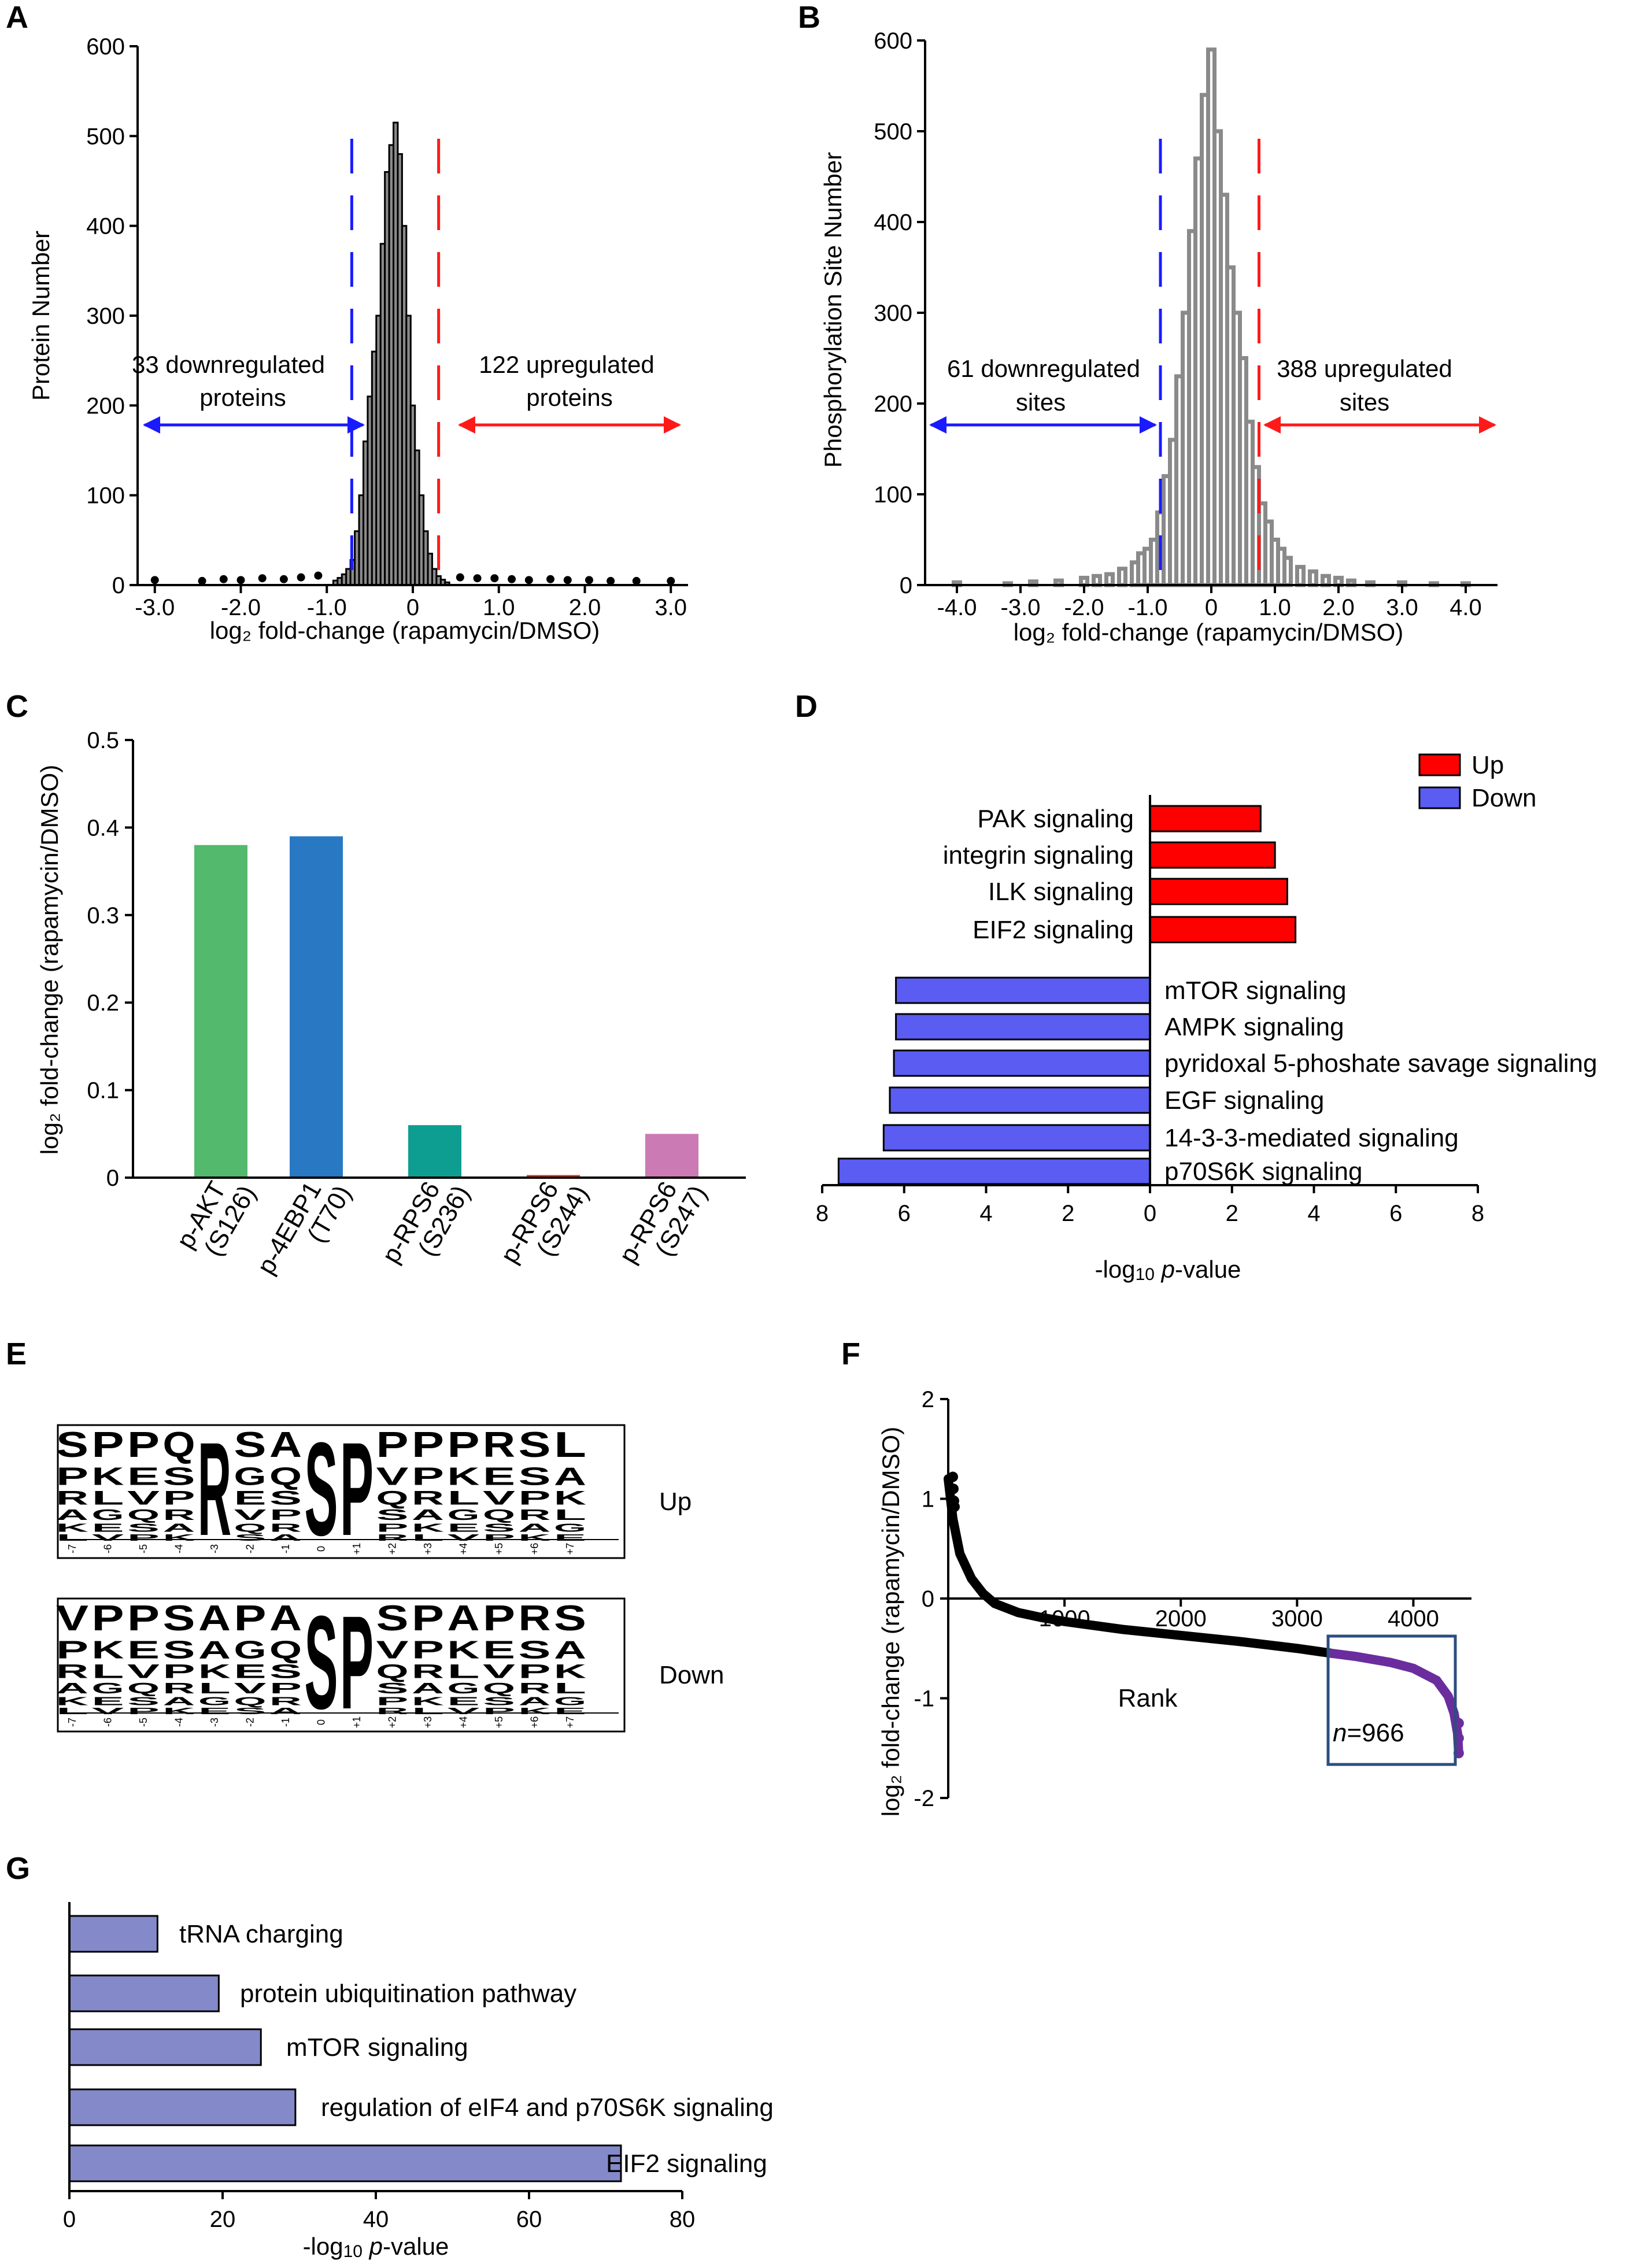  What do you see at coordinates (1140, 1566) in the screenshot?
I see `panel-f-rank-curve` at bounding box center [1140, 1566].